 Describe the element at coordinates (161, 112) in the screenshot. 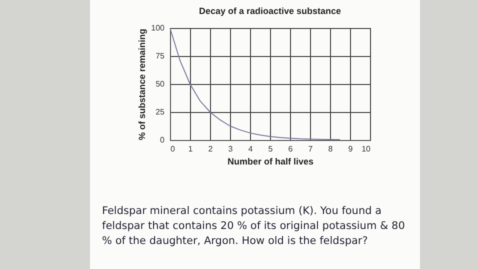

I see `y-tick-label: 25` at that location.